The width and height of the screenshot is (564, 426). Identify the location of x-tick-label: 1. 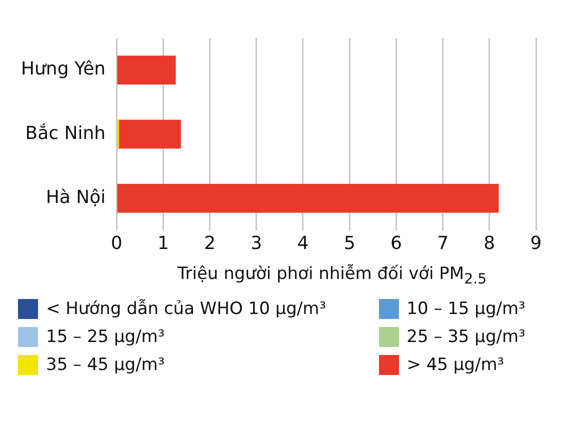
(163, 243).